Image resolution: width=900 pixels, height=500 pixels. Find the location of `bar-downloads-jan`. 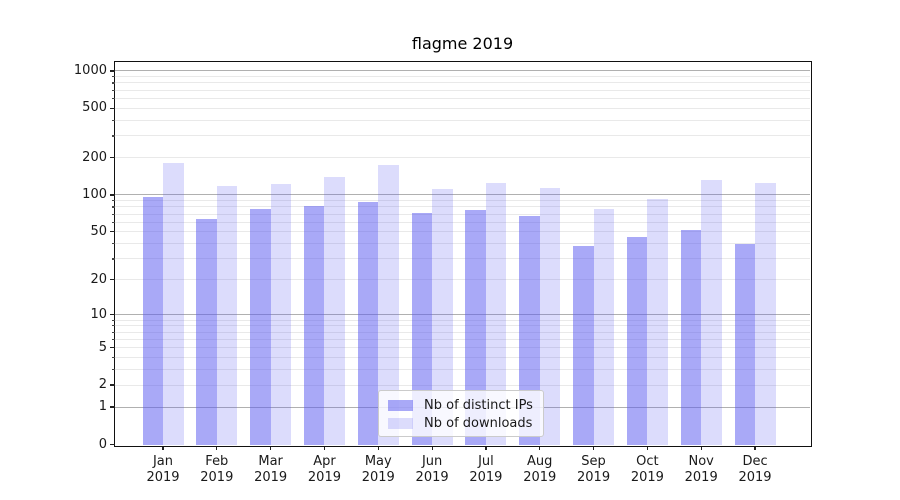

bar-downloads-jan is located at coordinates (173, 304).